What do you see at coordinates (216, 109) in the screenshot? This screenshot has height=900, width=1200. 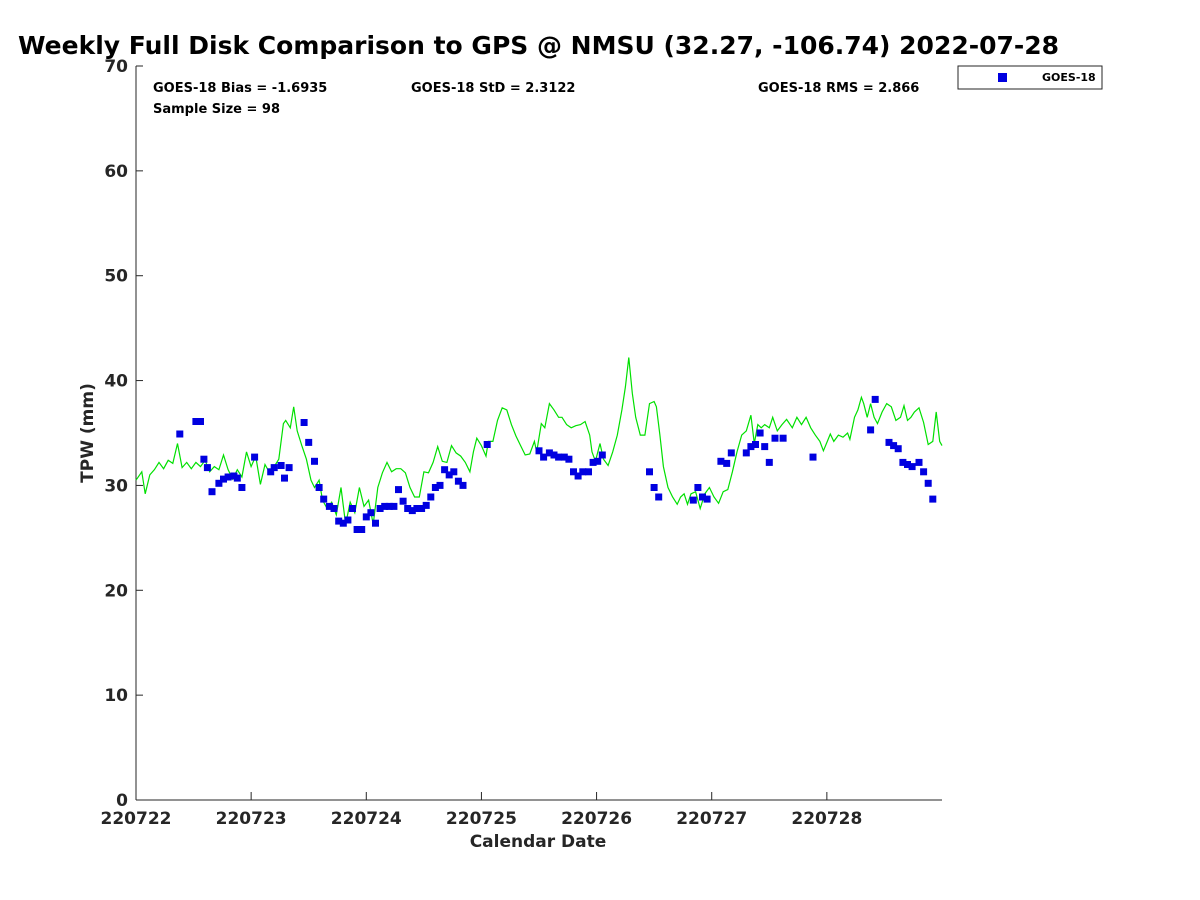 I see `sample-size-stat: Sample Size = 98` at bounding box center [216, 109].